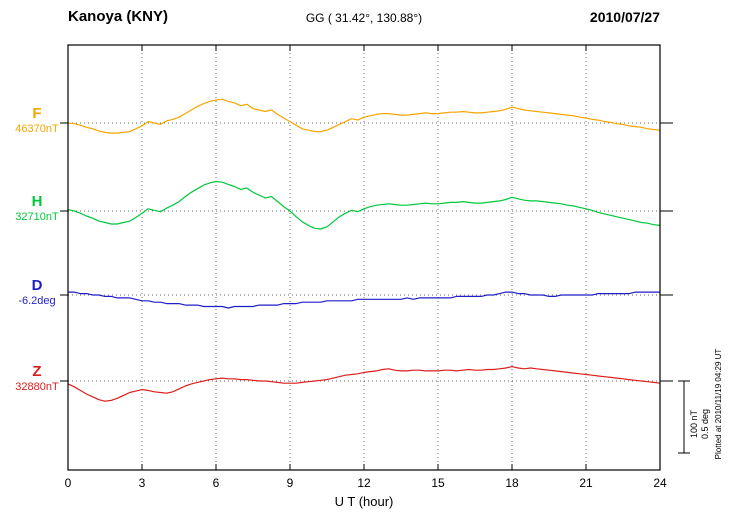 The height and width of the screenshot is (520, 730). Describe the element at coordinates (37, 300) in the screenshot. I see `series-baseline-D: -6.2deg` at that location.